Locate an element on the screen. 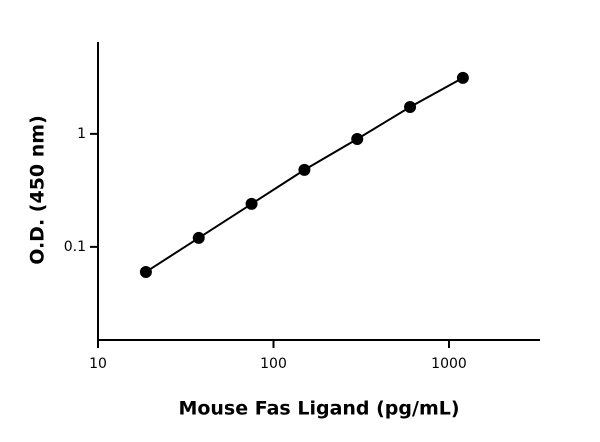  y-tick-label: 1 is located at coordinates (81, 134).